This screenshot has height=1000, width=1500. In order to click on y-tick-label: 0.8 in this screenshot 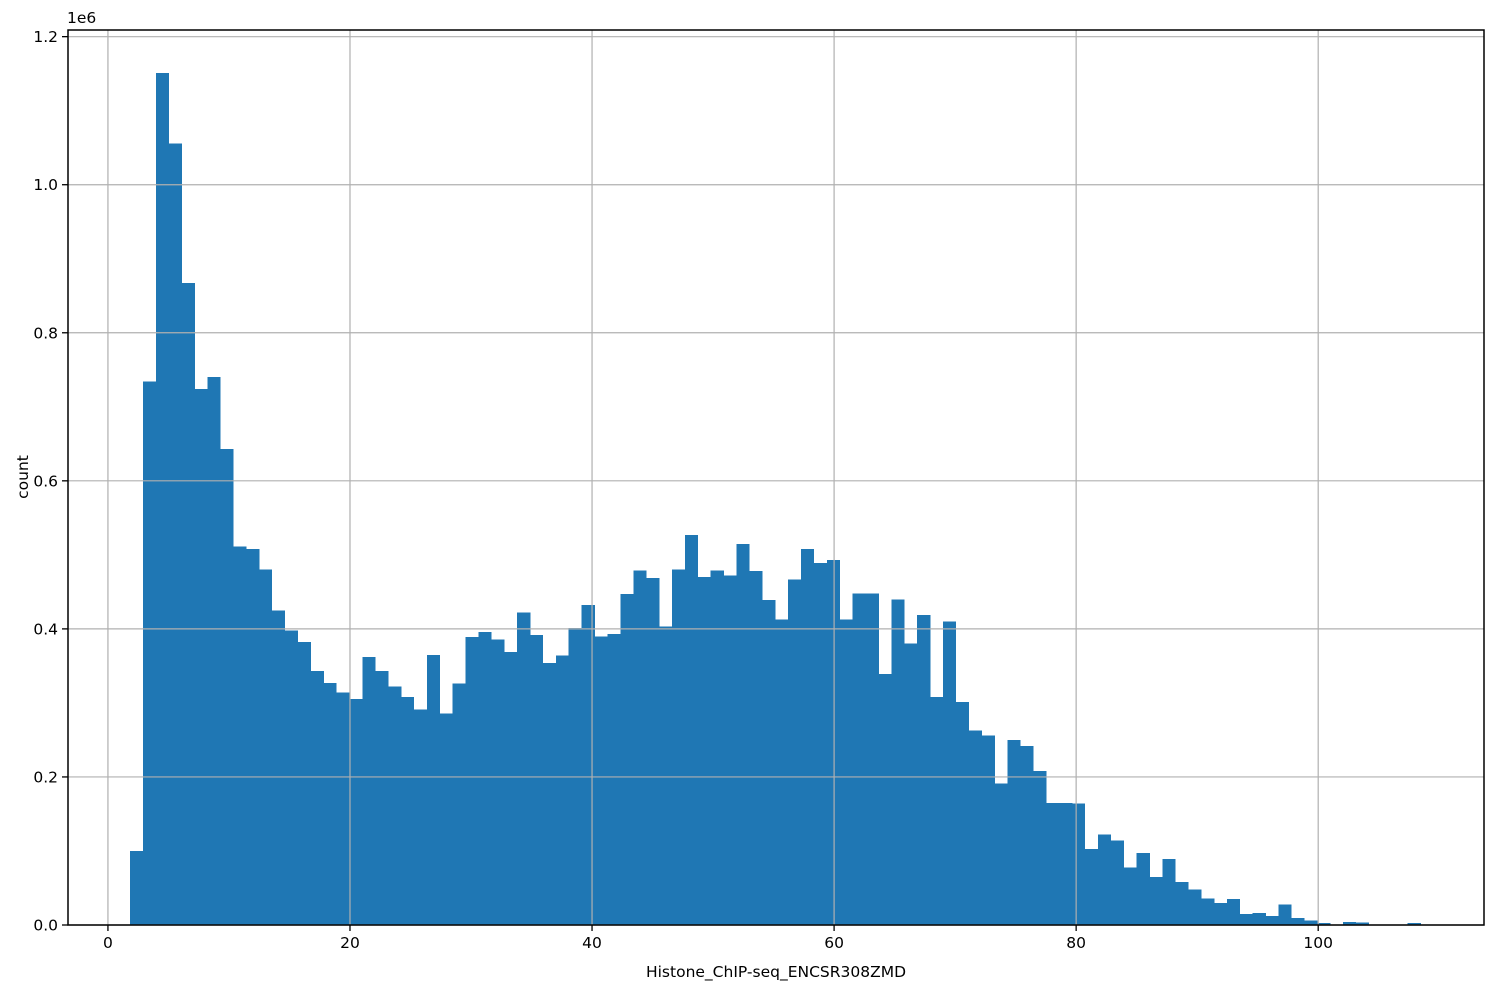, I will do `click(45, 333)`.